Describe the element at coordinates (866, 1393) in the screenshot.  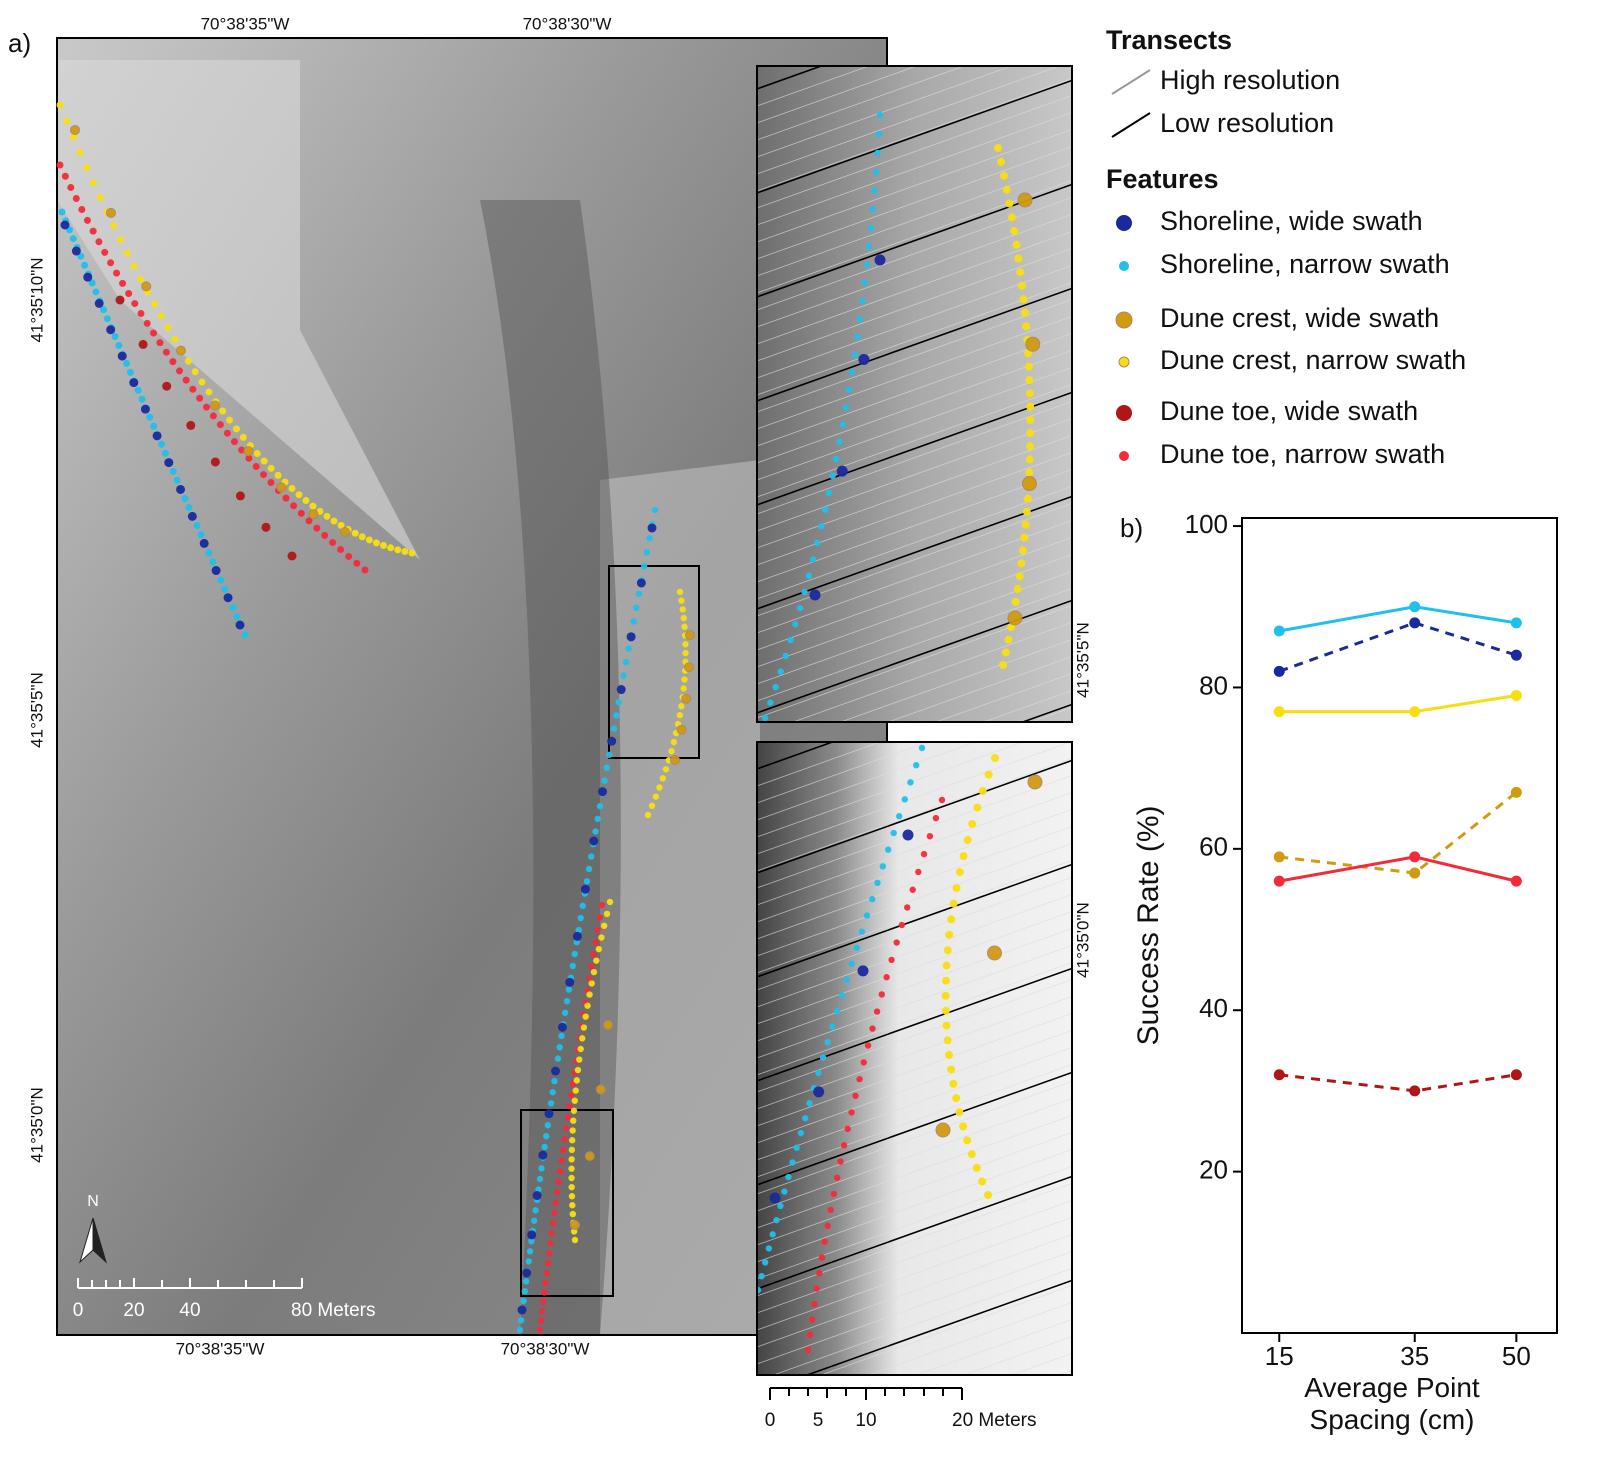
I see `inset-scale-bar` at that location.